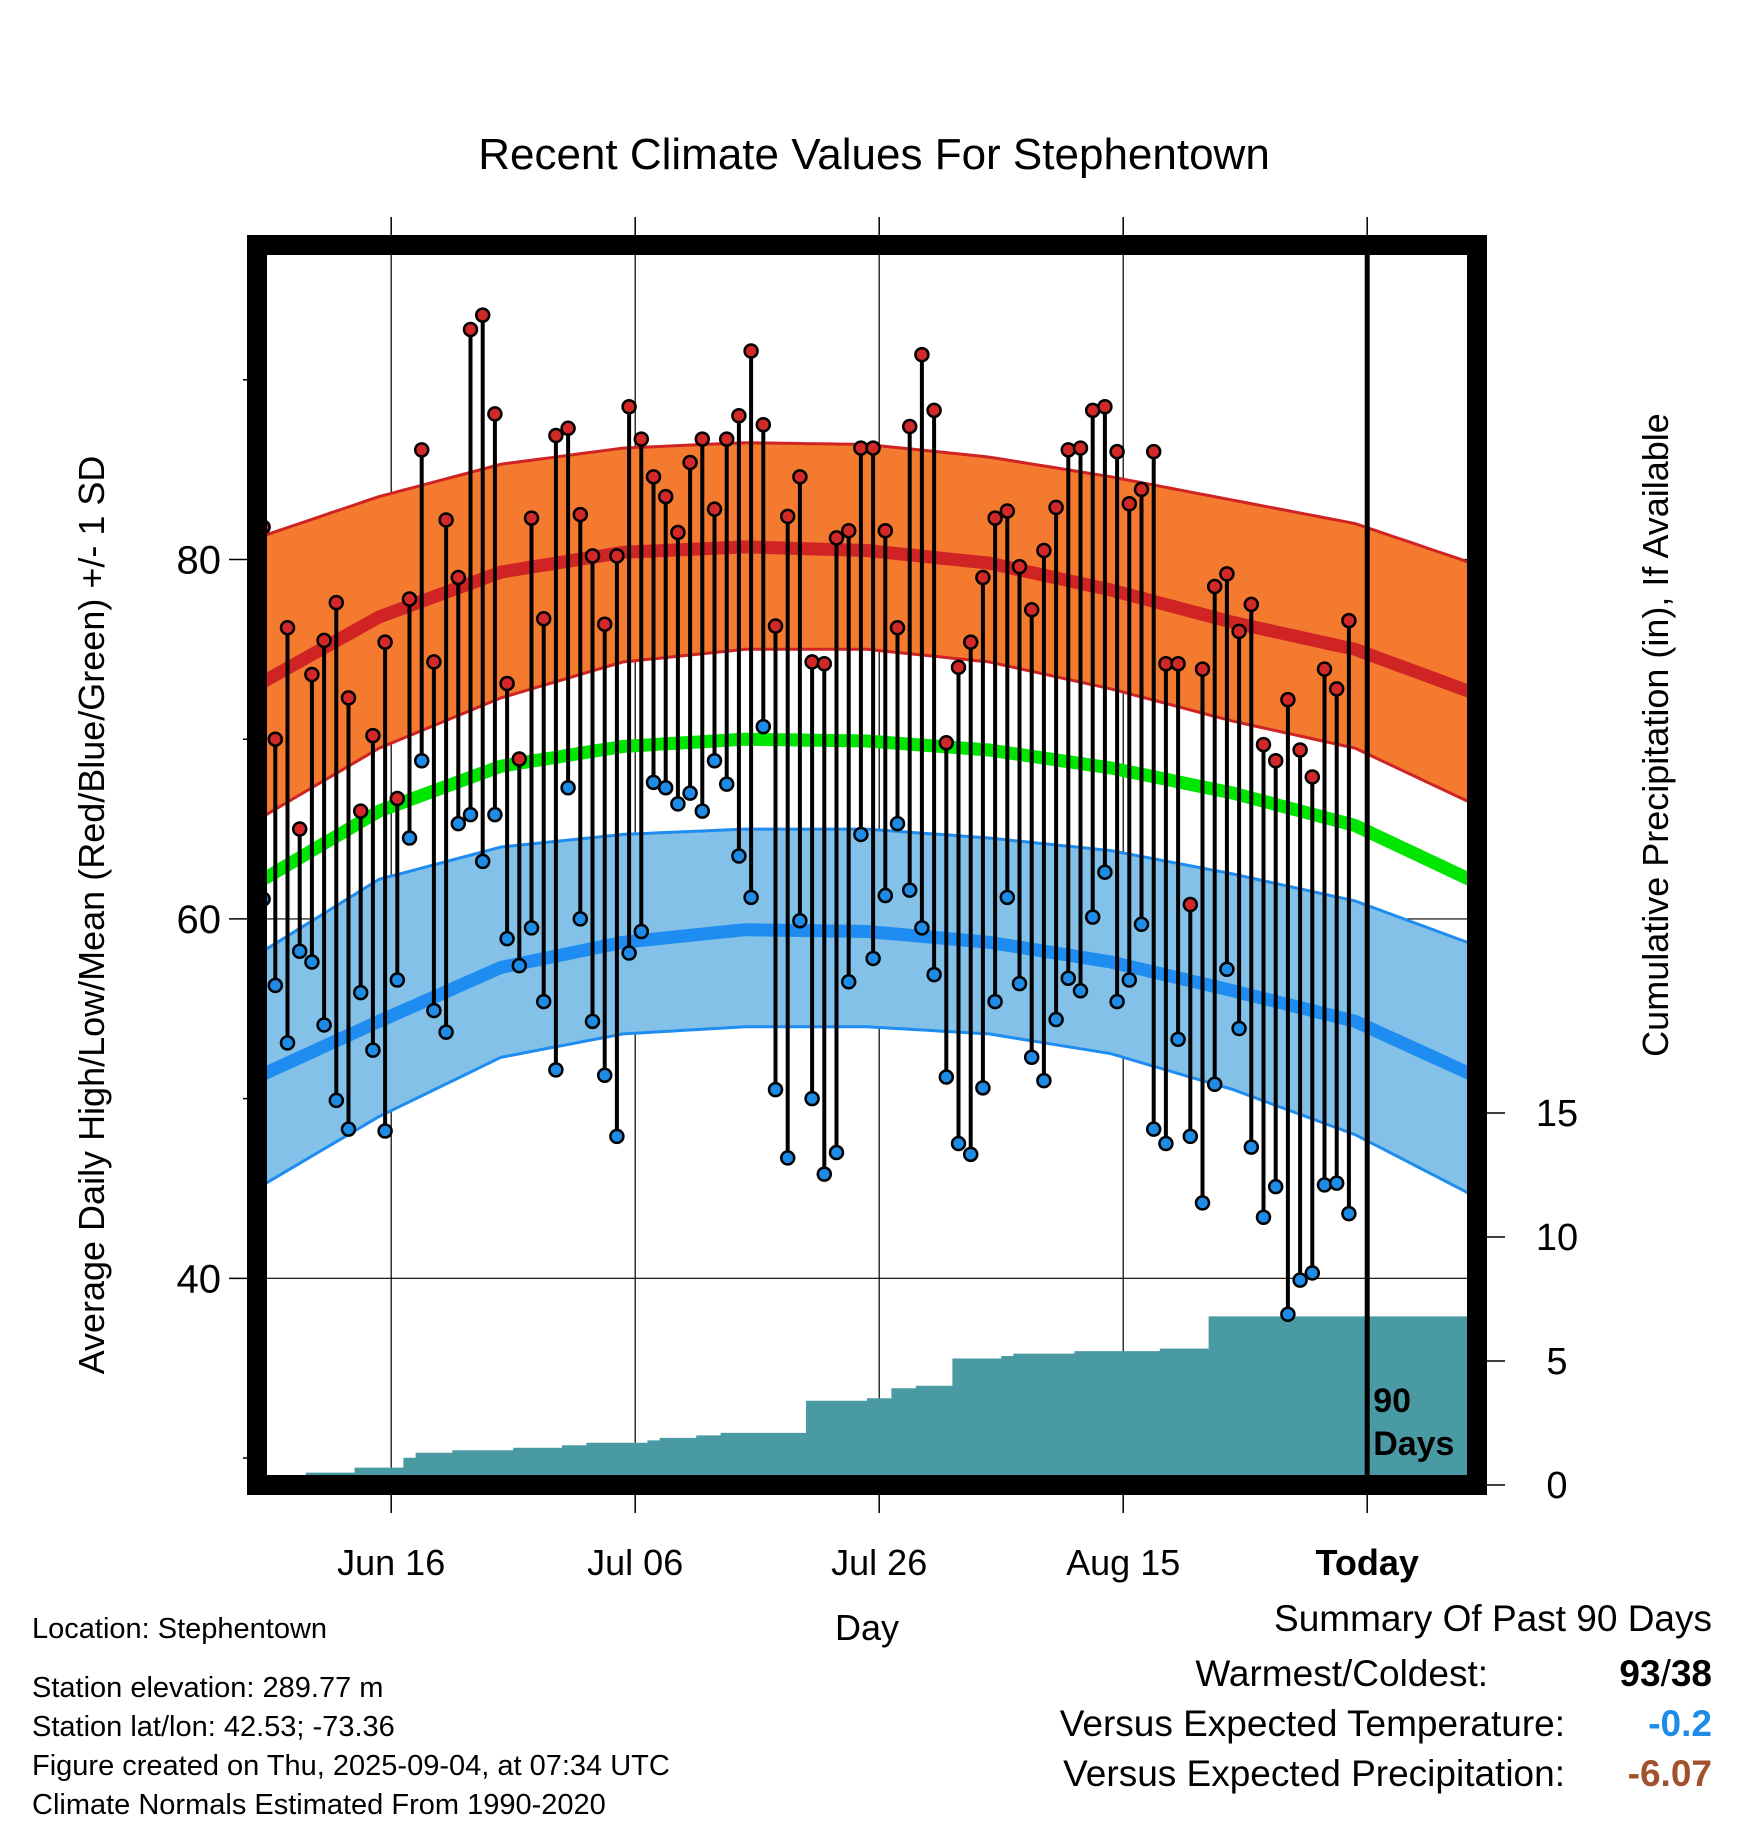 The height and width of the screenshot is (1828, 1748). Describe the element at coordinates (1392, 1401) in the screenshot. I see `today-marker-label: 90` at that location.